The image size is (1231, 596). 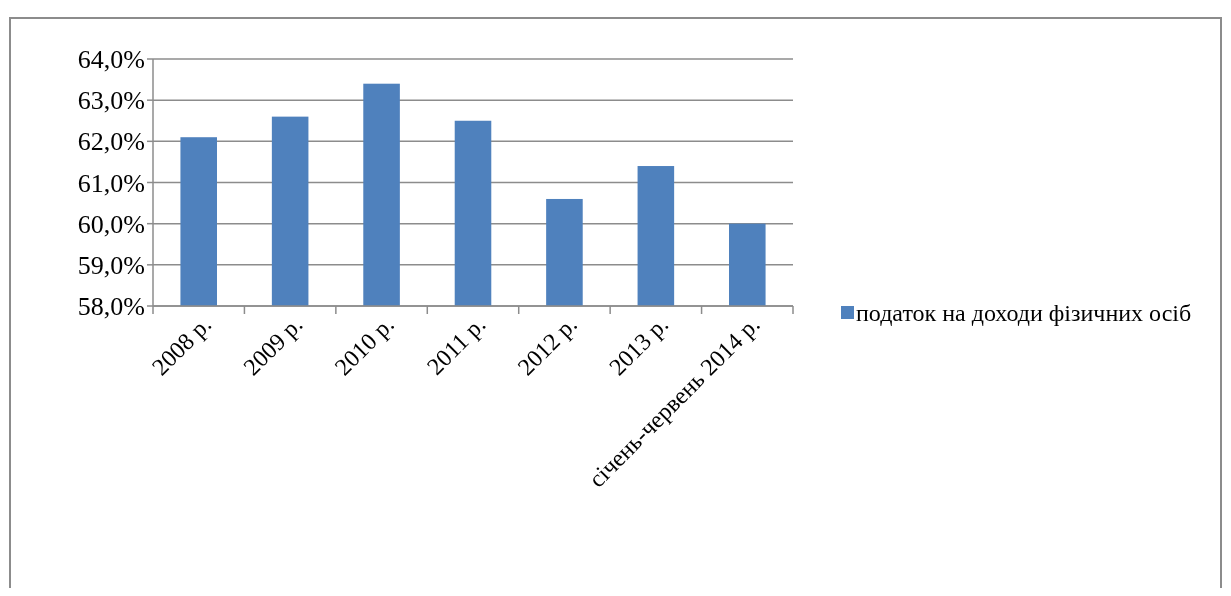 What do you see at coordinates (111, 101) in the screenshot?
I see `y-tick-label: 63,0%` at bounding box center [111, 101].